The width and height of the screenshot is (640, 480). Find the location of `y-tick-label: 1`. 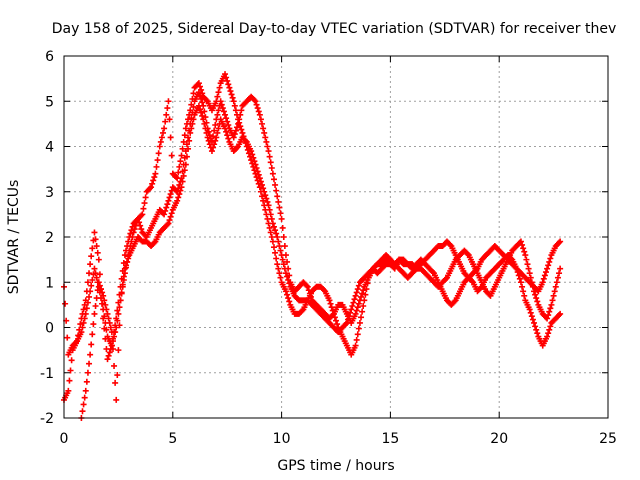

y-tick-label: 1 is located at coordinates (49, 283).